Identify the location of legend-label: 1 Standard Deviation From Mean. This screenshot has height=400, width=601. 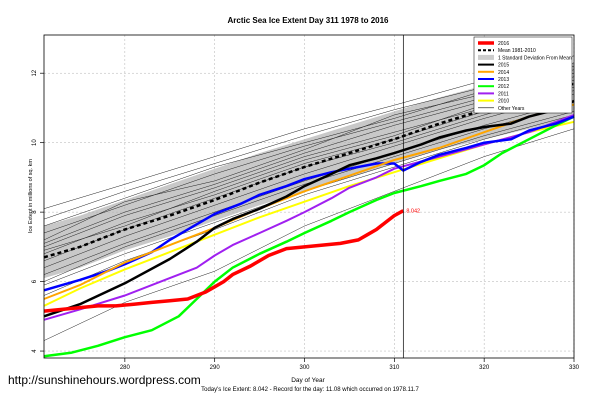
(535, 58).